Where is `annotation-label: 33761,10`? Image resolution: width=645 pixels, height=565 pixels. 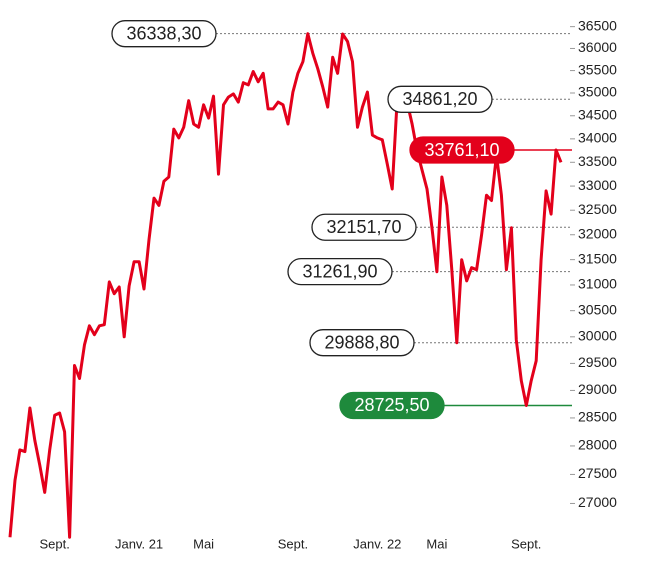
annotation-label: 33761,10 is located at coordinates (461, 150).